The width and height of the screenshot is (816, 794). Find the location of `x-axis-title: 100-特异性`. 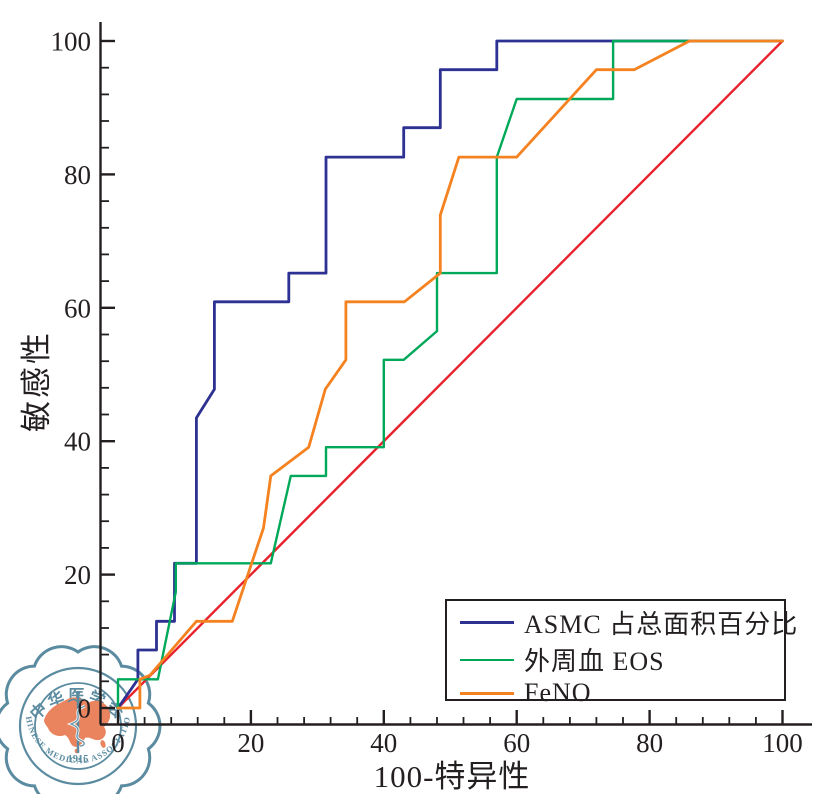

x-axis-title: 100-特异性 is located at coordinates (452, 776).